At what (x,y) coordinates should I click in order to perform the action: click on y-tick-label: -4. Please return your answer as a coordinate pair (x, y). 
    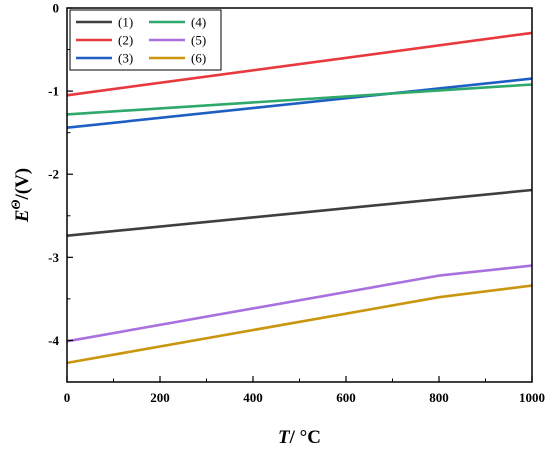
    Looking at the image, I should click on (53, 340).